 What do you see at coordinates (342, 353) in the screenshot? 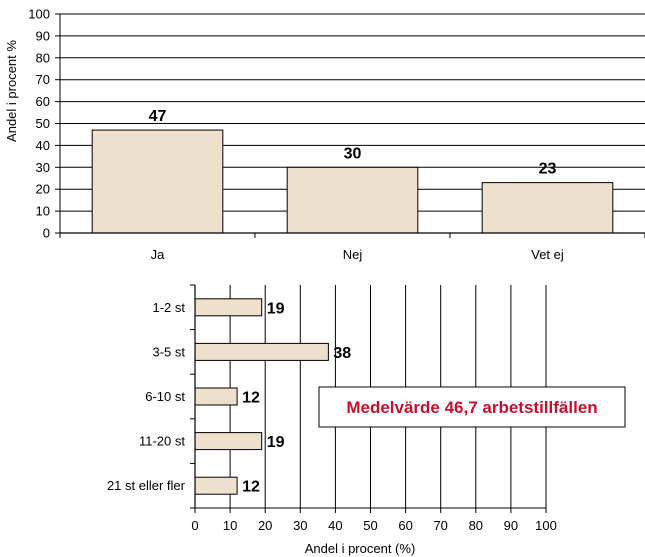
I see `chart2-data-label: 38` at bounding box center [342, 353].